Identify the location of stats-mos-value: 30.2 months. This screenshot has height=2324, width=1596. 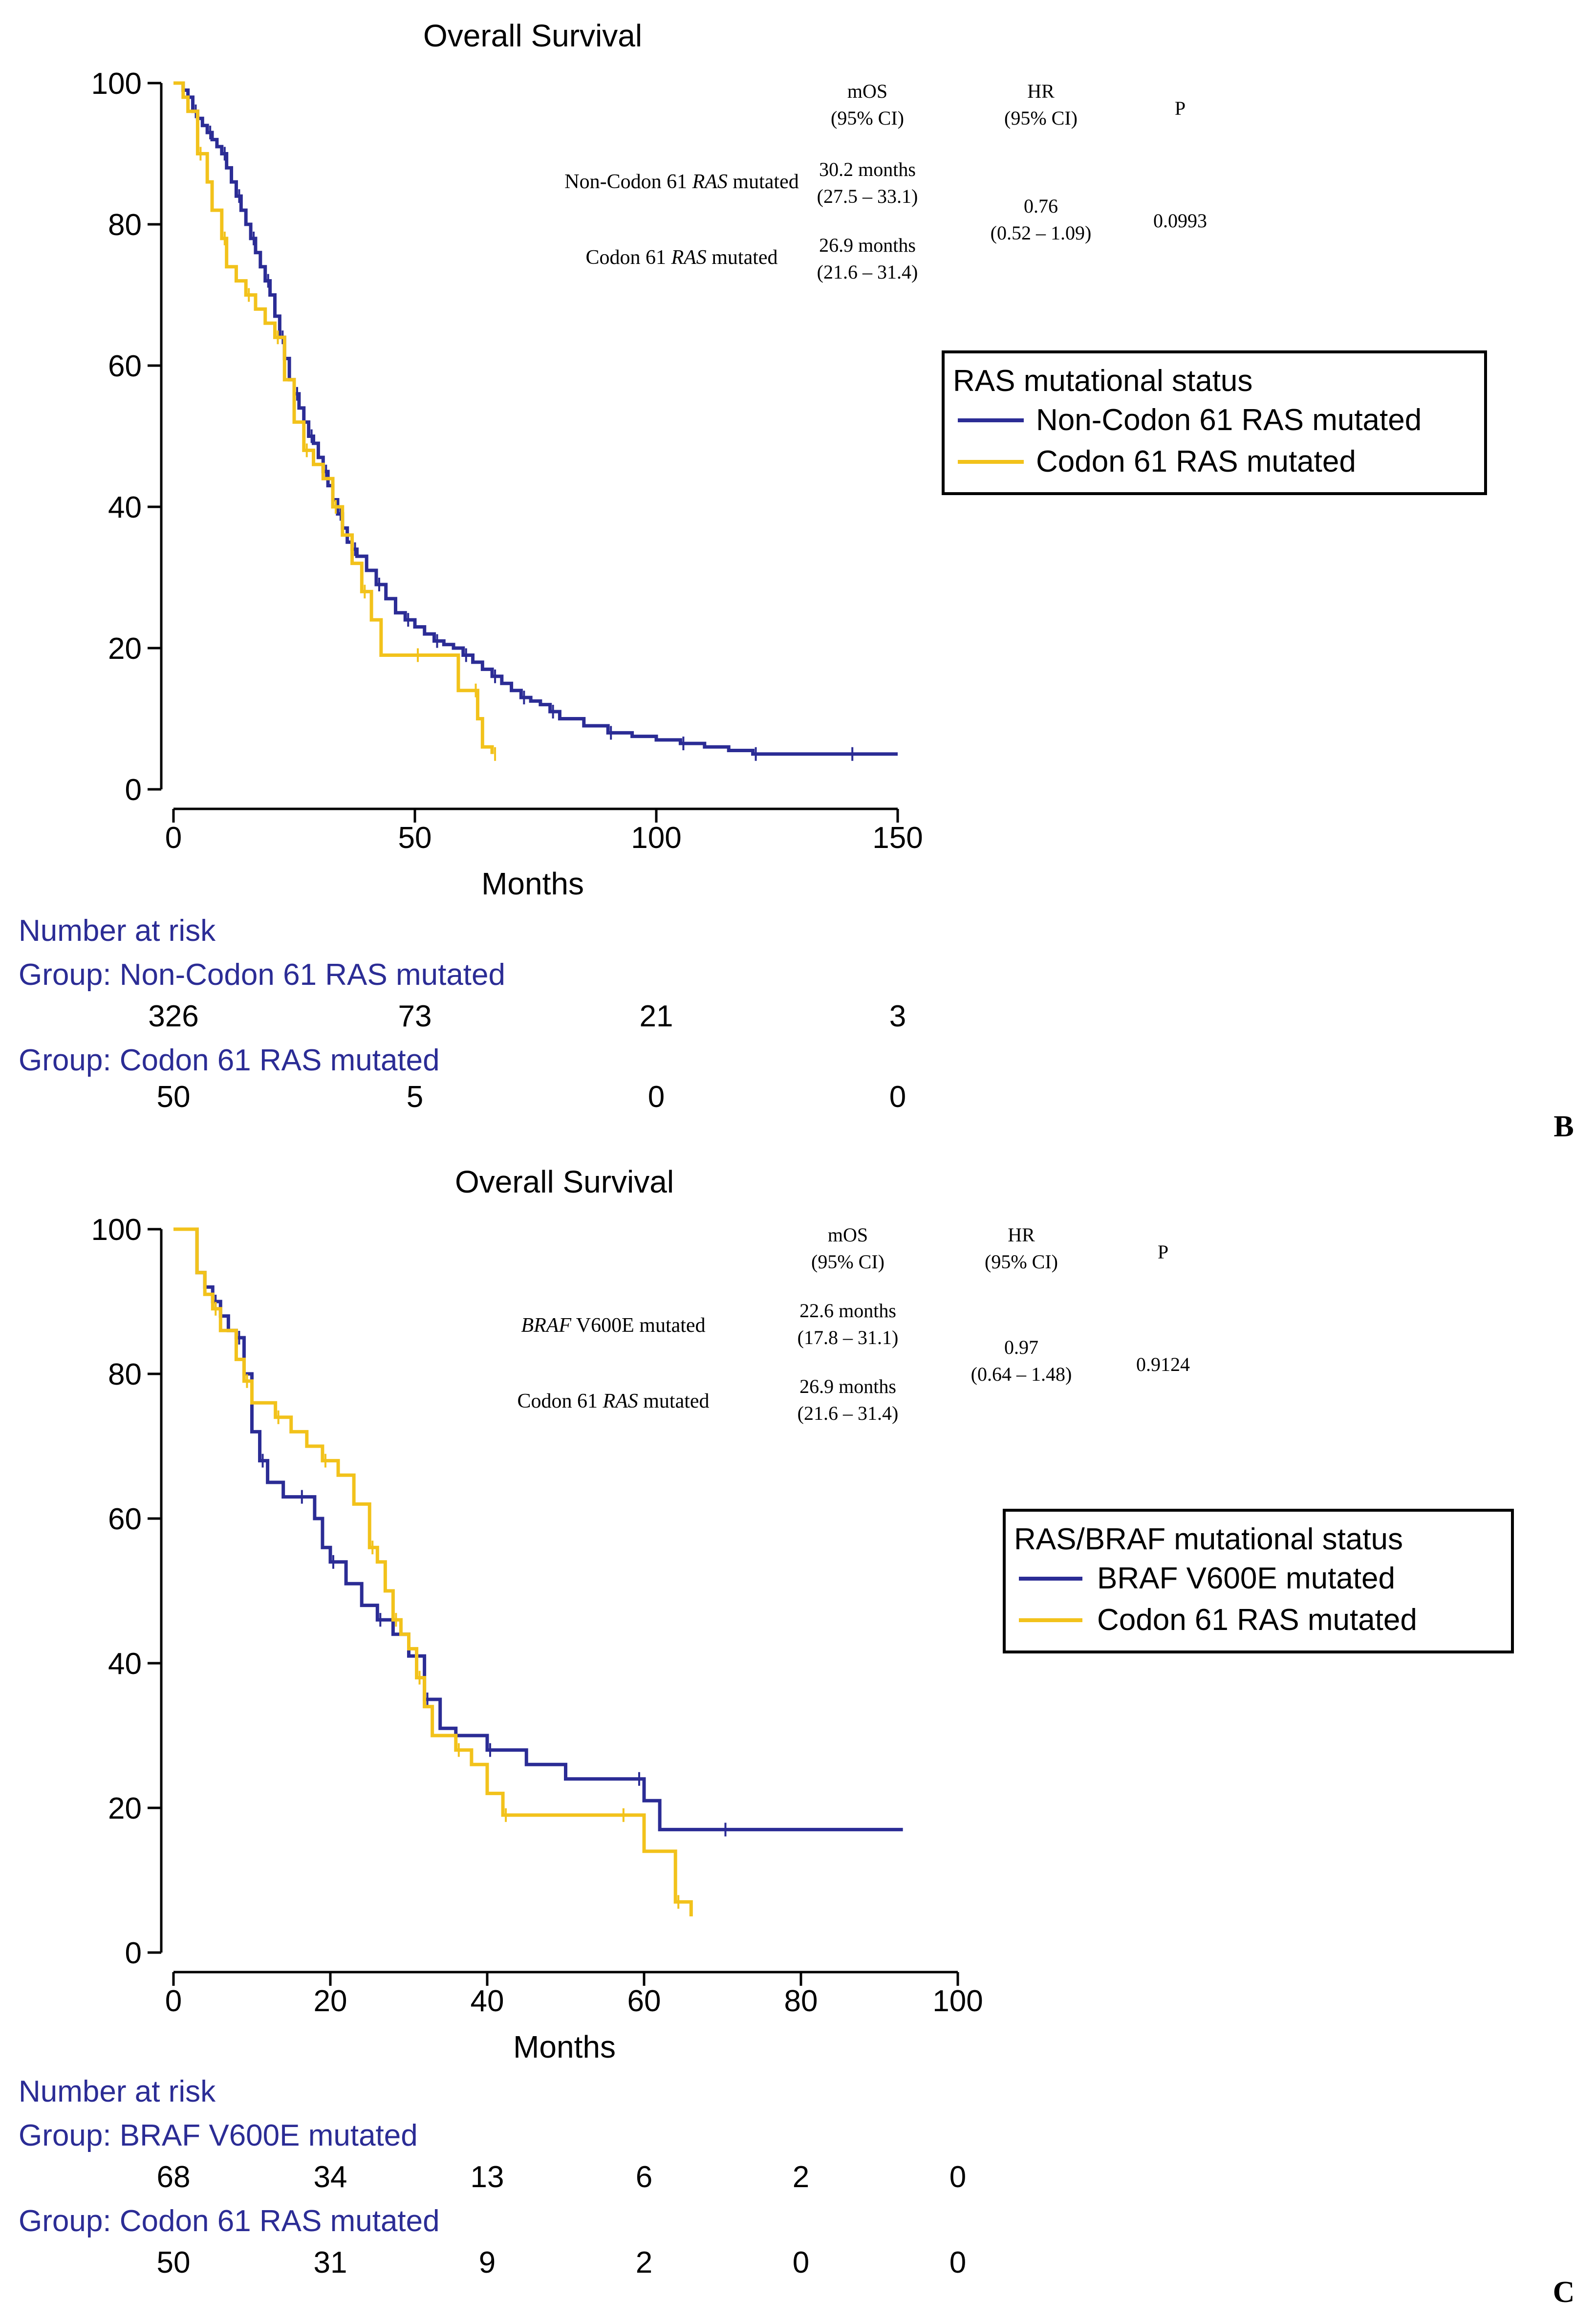
(867, 169).